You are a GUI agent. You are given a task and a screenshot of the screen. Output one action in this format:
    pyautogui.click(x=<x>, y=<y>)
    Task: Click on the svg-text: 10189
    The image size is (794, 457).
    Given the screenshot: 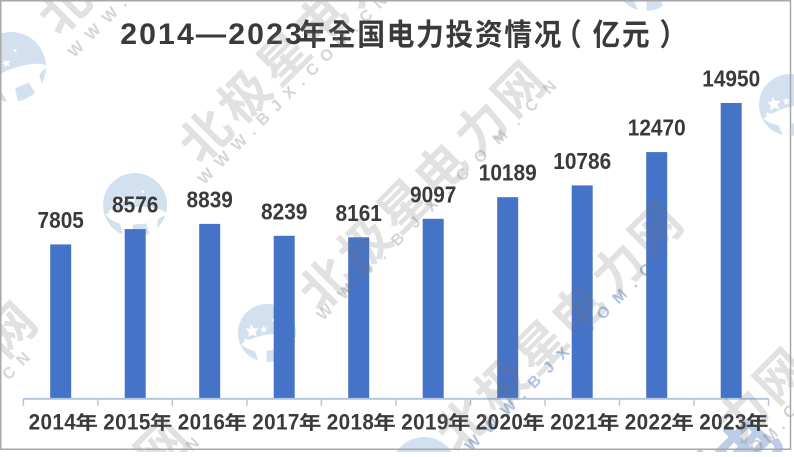 What is the action you would take?
    pyautogui.click(x=508, y=173)
    